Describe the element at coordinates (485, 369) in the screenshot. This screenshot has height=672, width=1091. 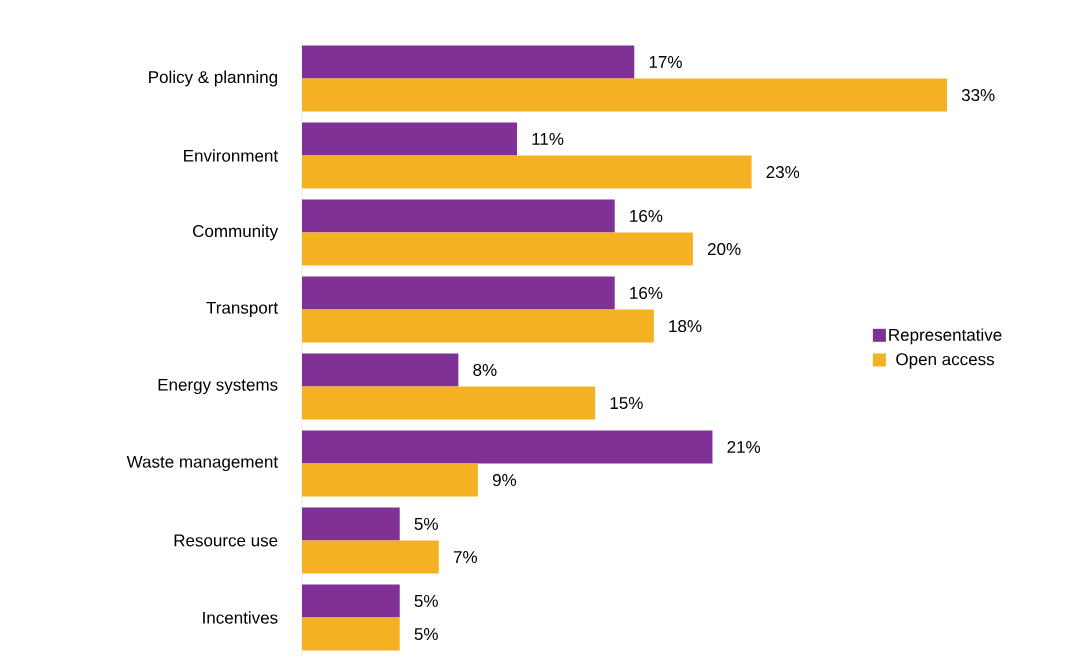
I see `data-label: 8%` at that location.